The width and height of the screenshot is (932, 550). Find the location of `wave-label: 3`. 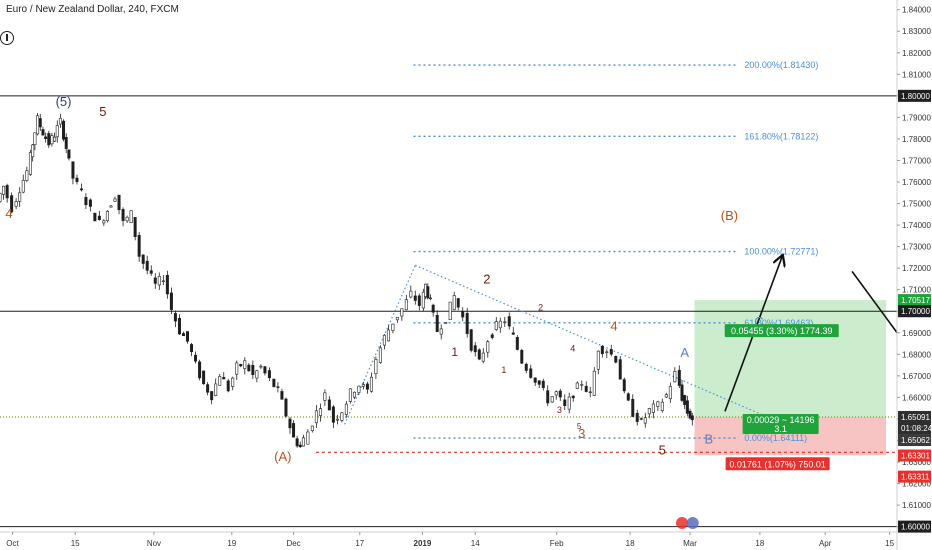

wave-label: 3 is located at coordinates (581, 433).